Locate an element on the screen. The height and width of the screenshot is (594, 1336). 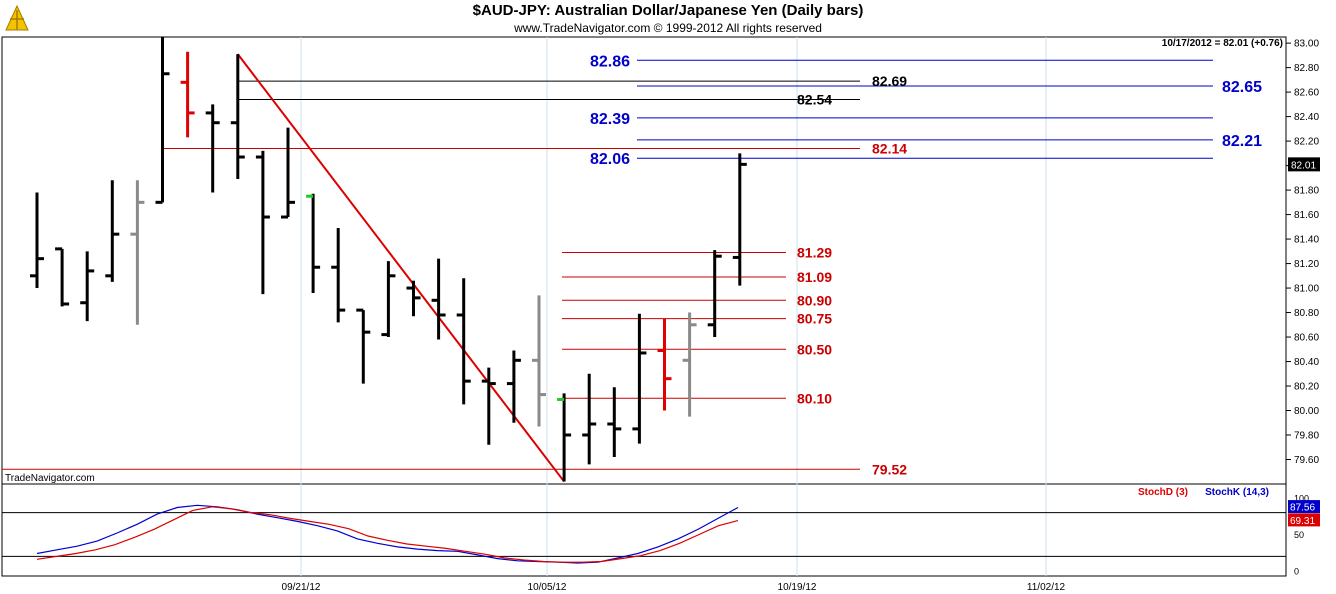
date-tick-label: 11/02/12 is located at coordinates (1046, 587).